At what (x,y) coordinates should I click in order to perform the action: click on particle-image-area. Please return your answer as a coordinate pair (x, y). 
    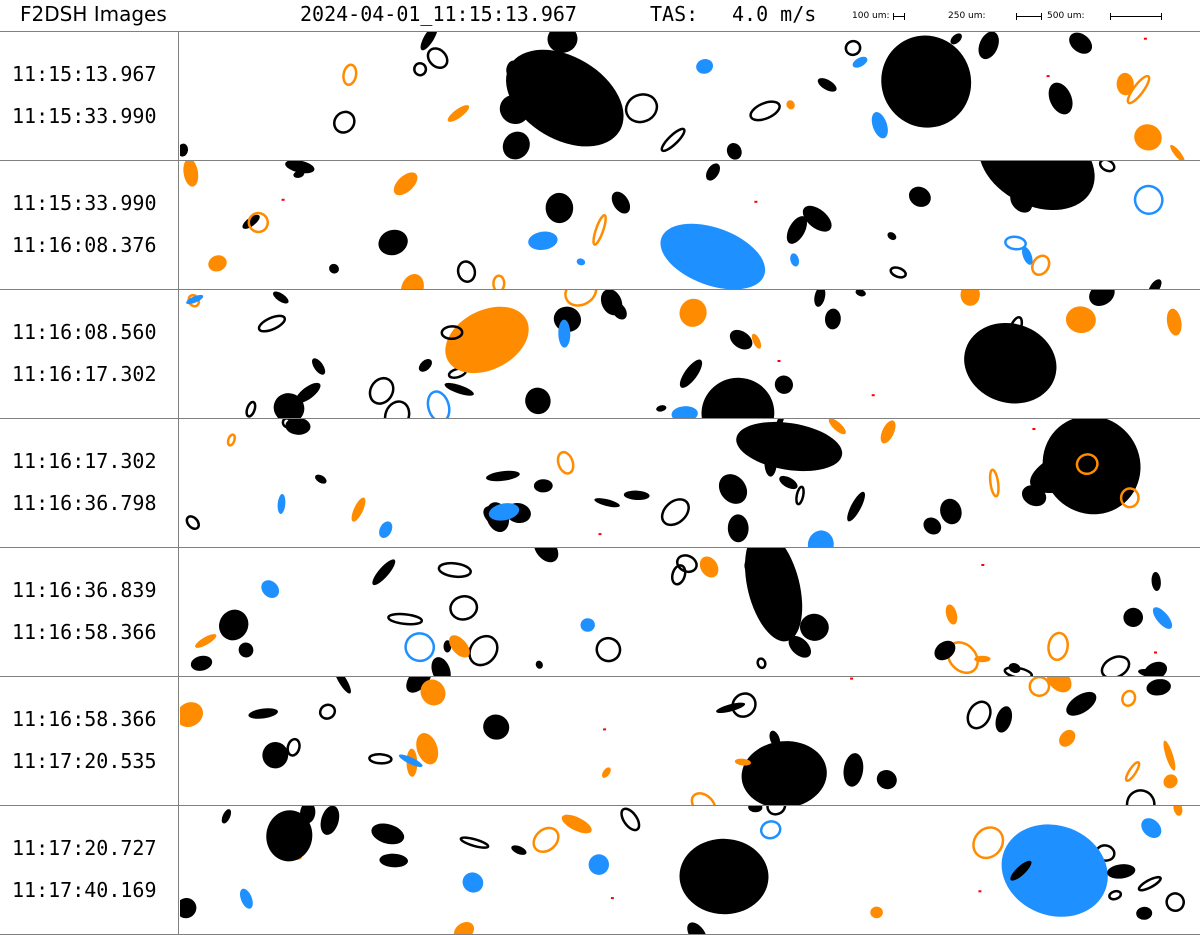
    Looking at the image, I should click on (690, 483).